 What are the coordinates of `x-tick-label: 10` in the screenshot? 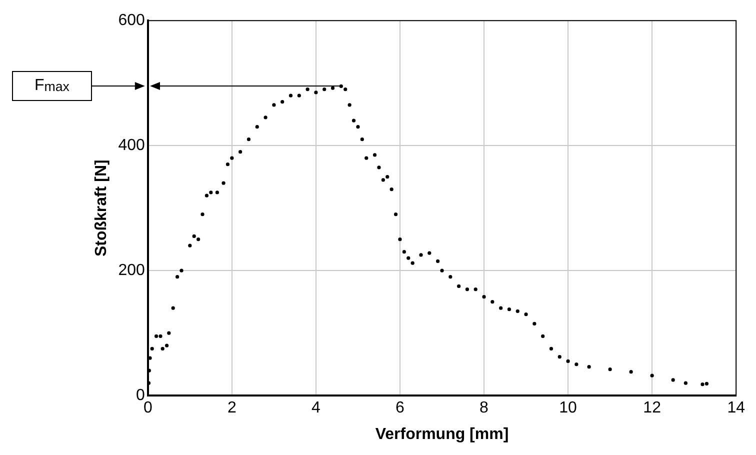 It's located at (568, 408).